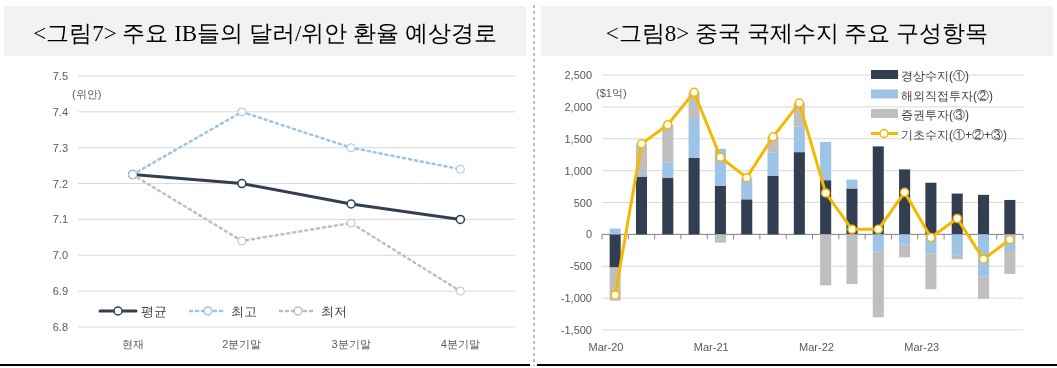  Describe the element at coordinates (60, 147) in the screenshot. I see `y-tick-label: 7.3` at that location.